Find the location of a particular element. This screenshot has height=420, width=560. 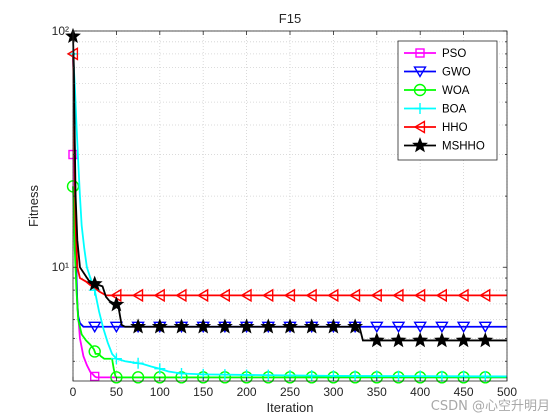

x-tick-label: 200 is located at coordinates (247, 392).